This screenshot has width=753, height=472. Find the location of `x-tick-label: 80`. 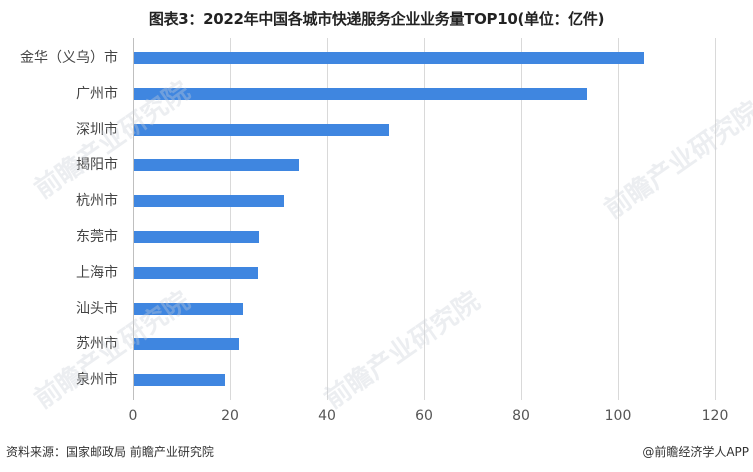

x-tick-label: 80 is located at coordinates (521, 416).